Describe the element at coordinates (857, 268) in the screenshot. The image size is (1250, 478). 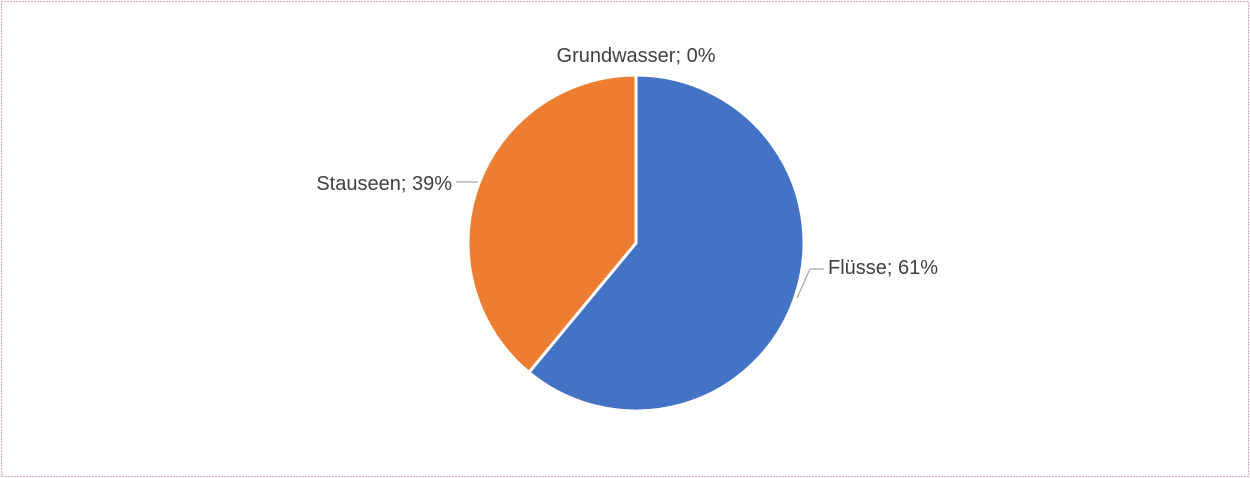
I see `category-name: Flüsse` at that location.